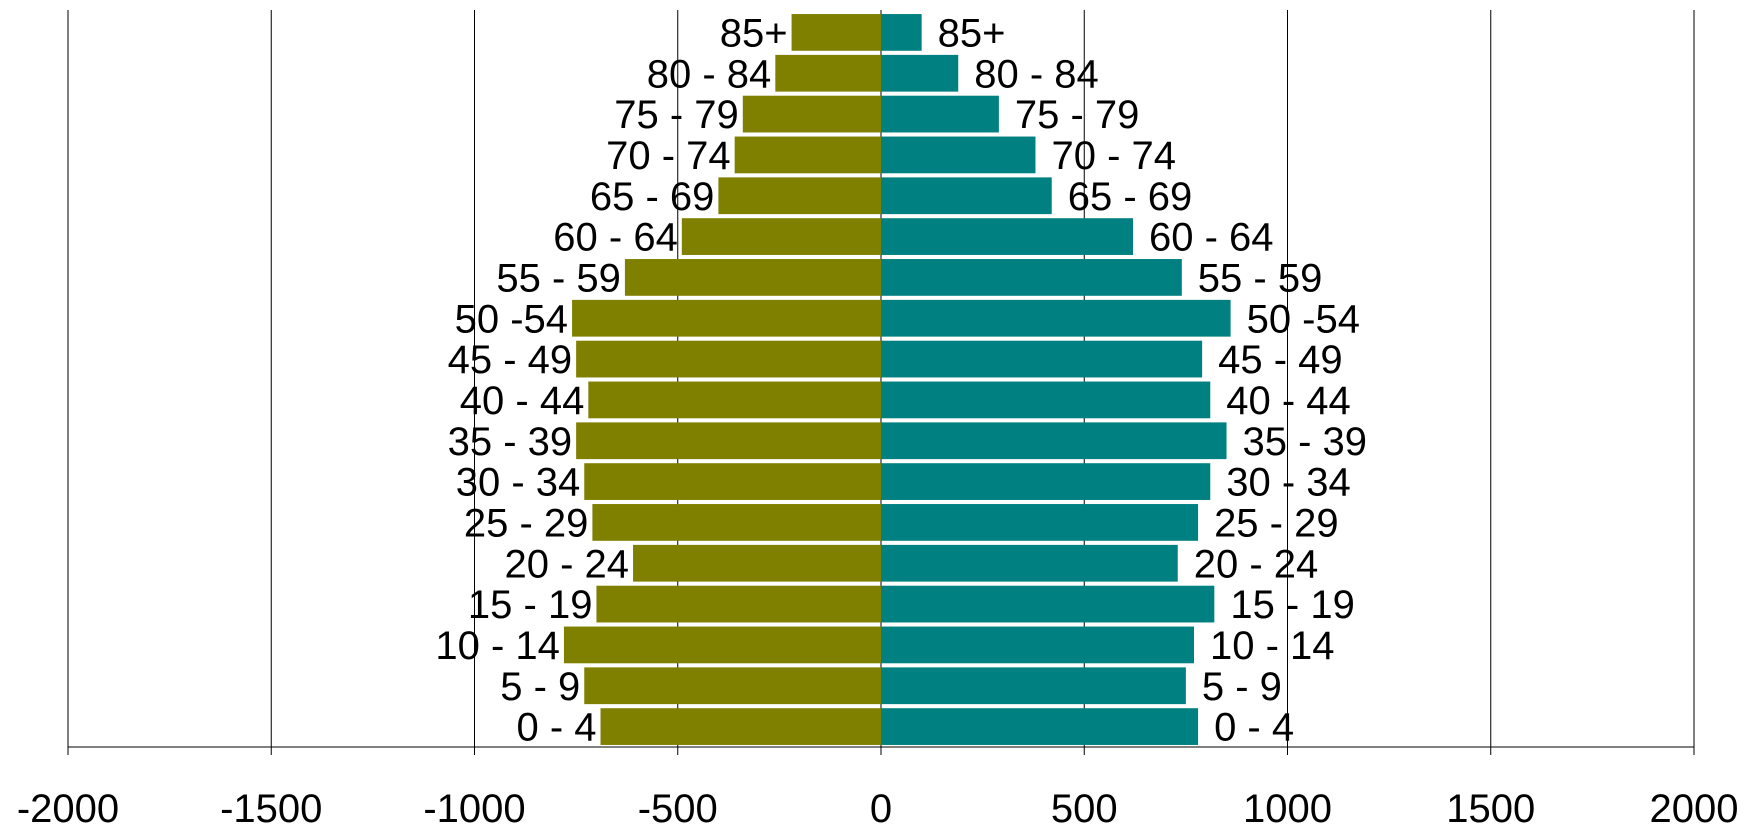  What do you see at coordinates (530, 605) in the screenshot?
I see `category-label-left: 15 - 19` at bounding box center [530, 605].